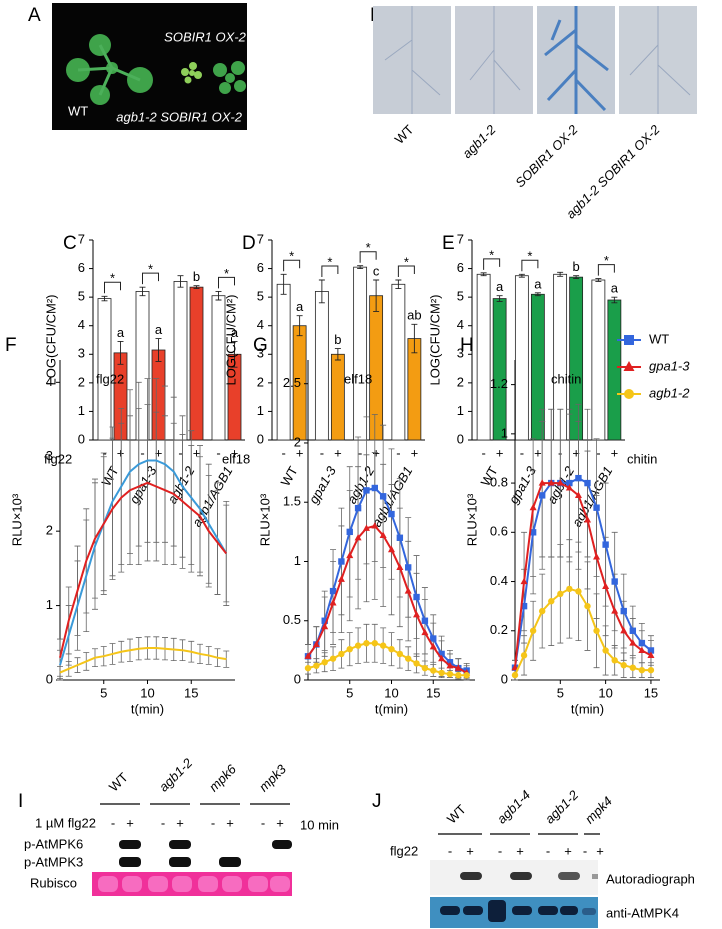  I want to click on plant-sobir1, so click(191, 73).